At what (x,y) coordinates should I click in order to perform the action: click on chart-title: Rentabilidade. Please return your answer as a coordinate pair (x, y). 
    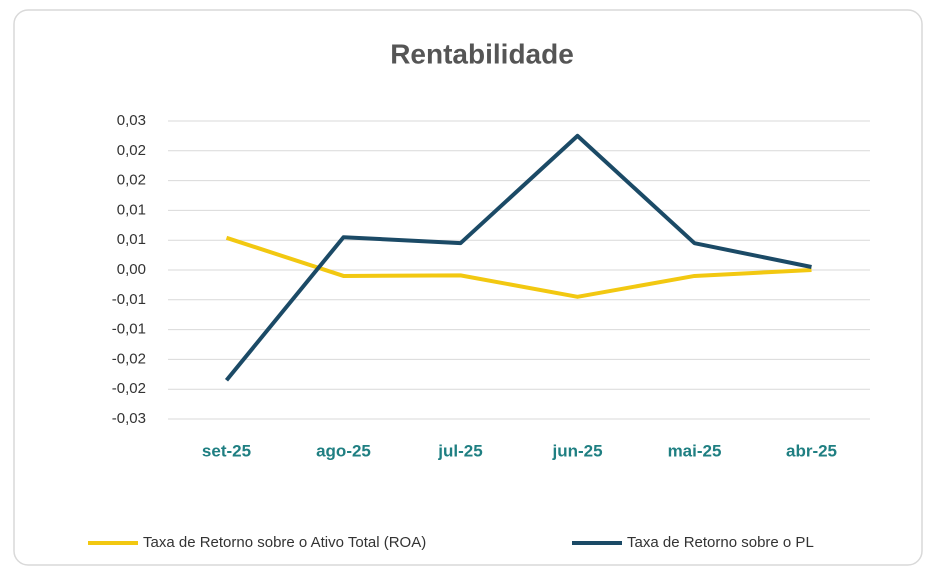
    Looking at the image, I should click on (482, 53).